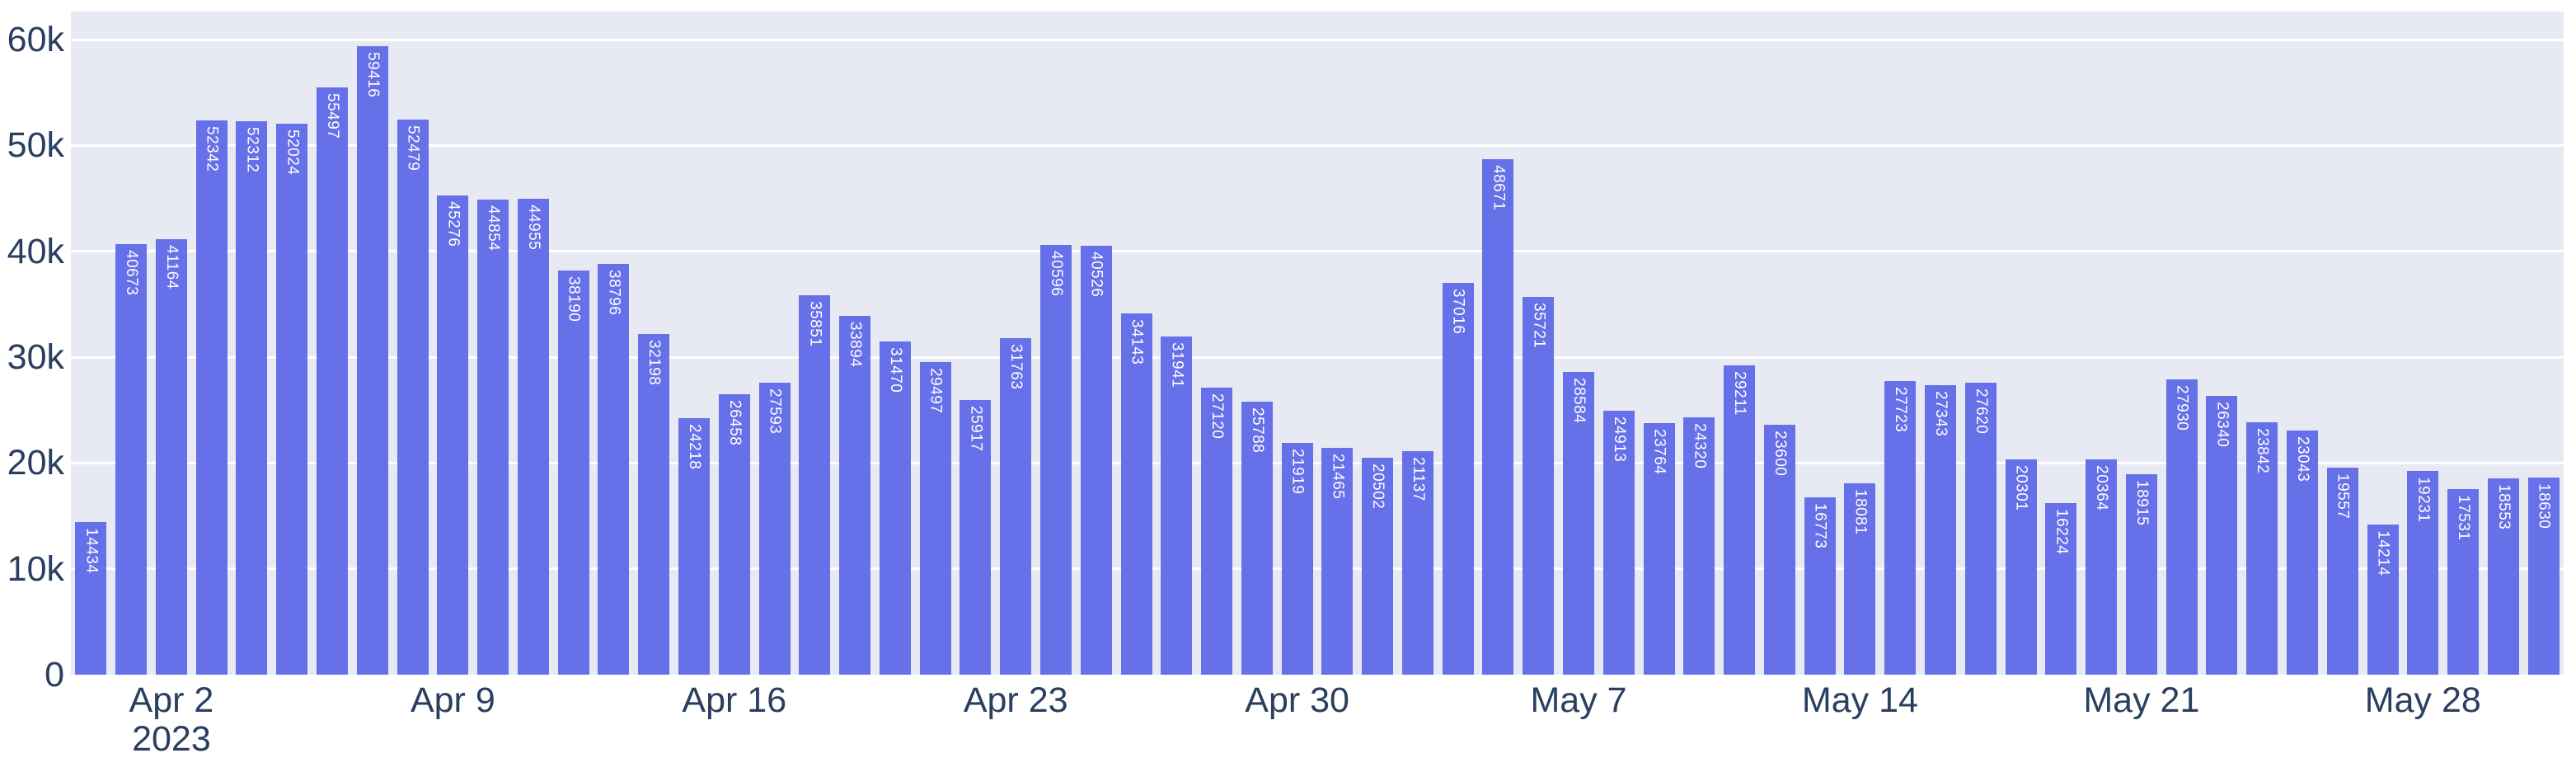 The image size is (2576, 772). What do you see at coordinates (1700, 445) in the screenshot?
I see `bar-value-label: 24320` at bounding box center [1700, 445].